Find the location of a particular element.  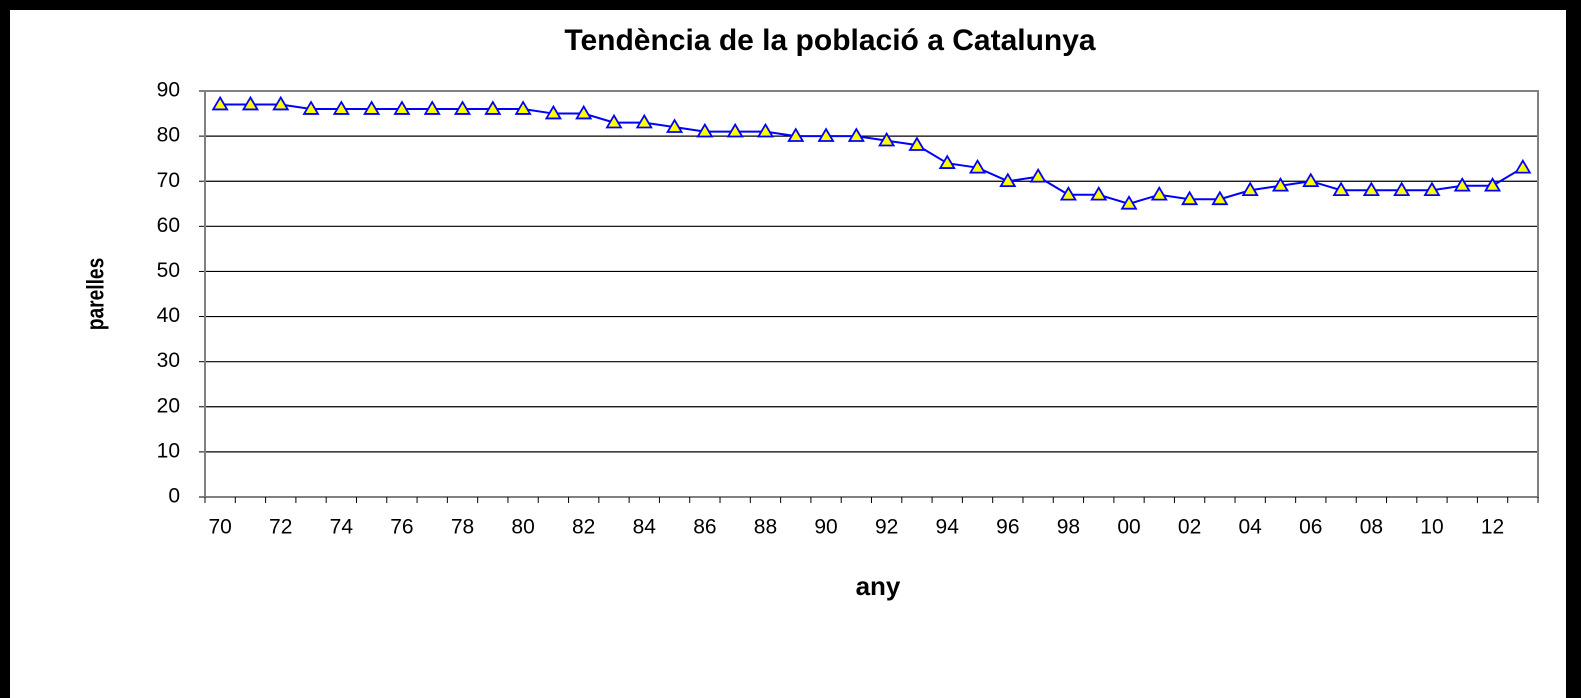

y-tick-label: 70 is located at coordinates (168, 180).